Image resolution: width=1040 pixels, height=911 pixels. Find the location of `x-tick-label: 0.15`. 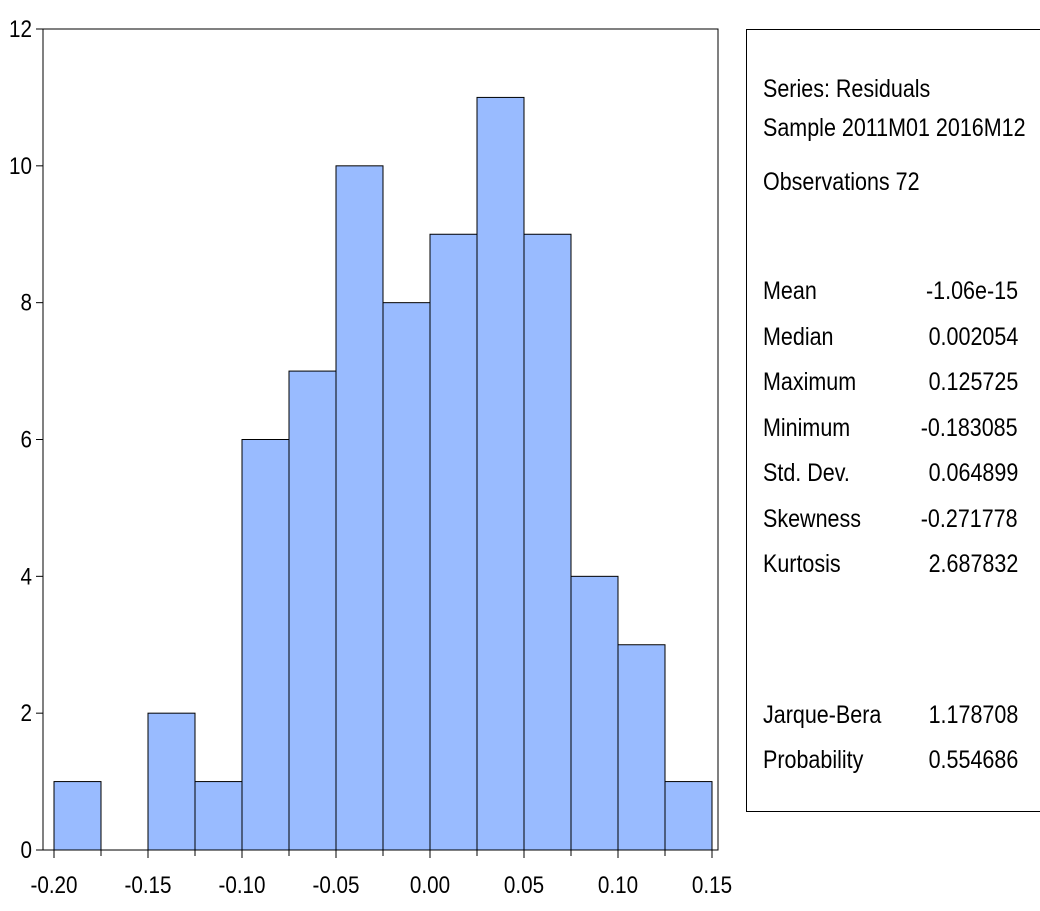

x-tick-label: 0.15 is located at coordinates (712, 885).